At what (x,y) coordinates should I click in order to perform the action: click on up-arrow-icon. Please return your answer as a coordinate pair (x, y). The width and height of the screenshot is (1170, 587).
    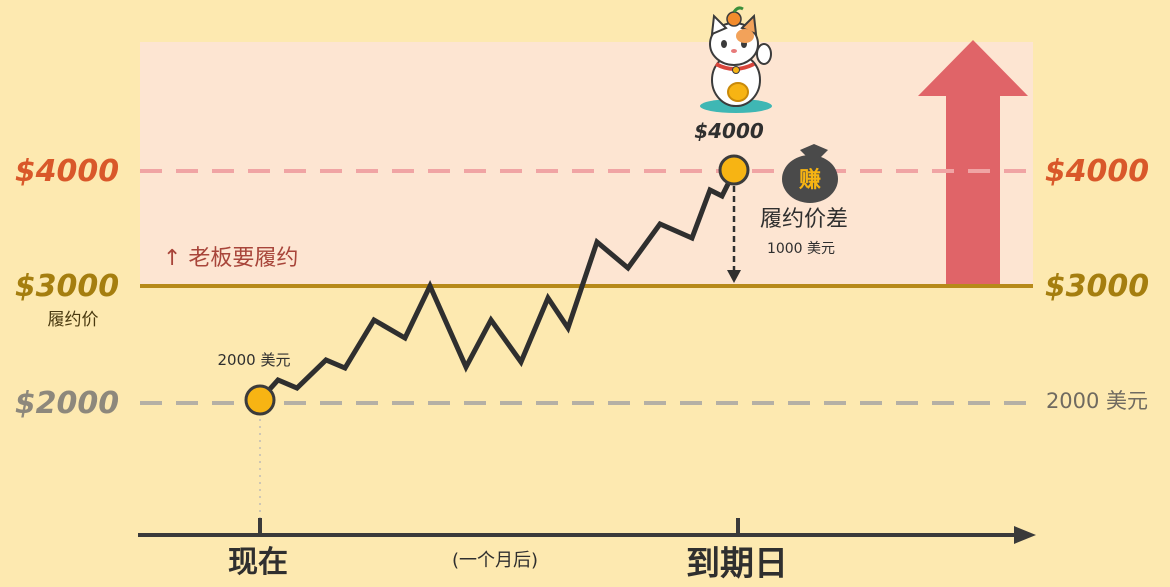
    Looking at the image, I should click on (973, 163).